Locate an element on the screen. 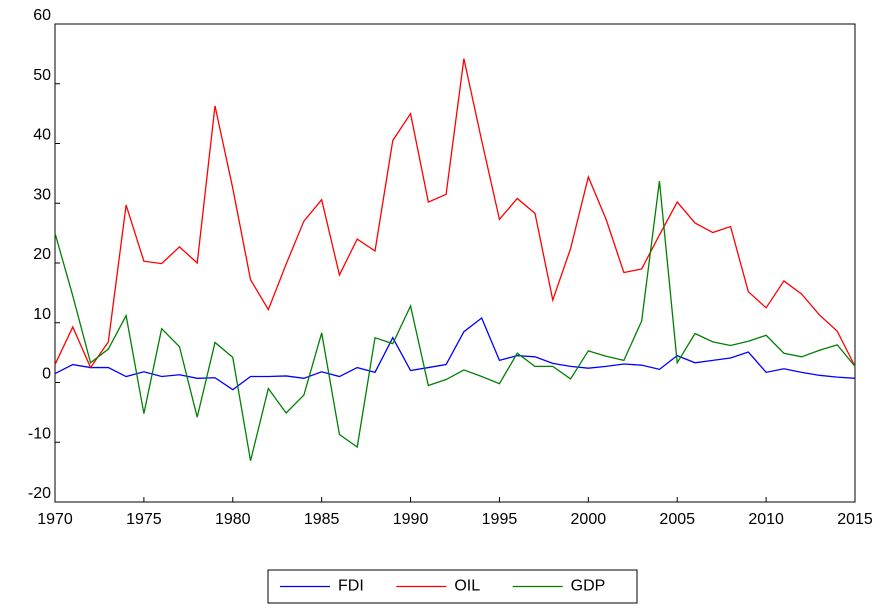 The height and width of the screenshot is (609, 884). y-tick-label: -10 is located at coordinates (39, 433).